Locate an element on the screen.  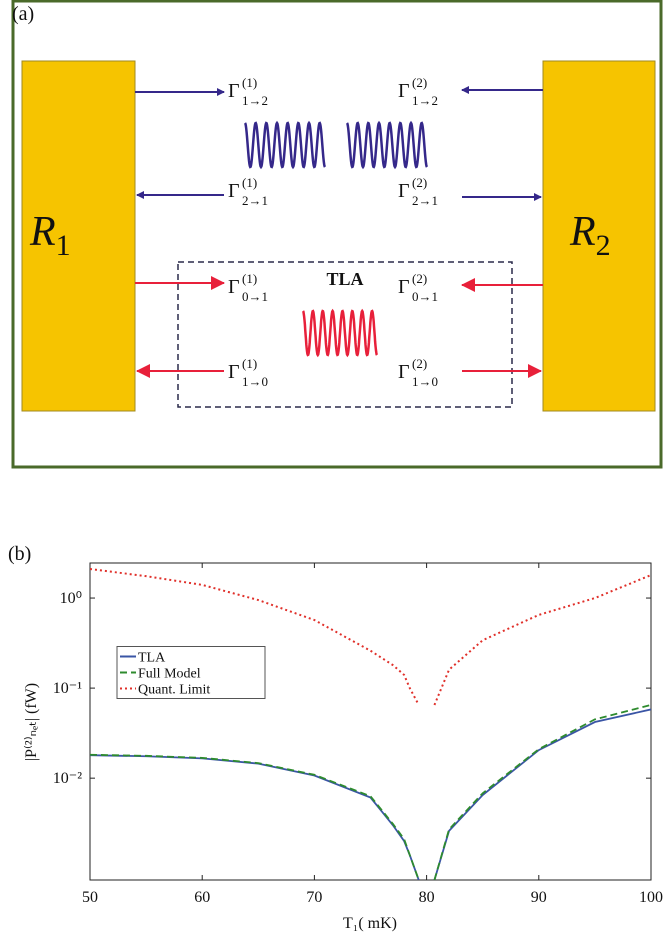
y-tick-label: 10⁰ is located at coordinates (71, 598).